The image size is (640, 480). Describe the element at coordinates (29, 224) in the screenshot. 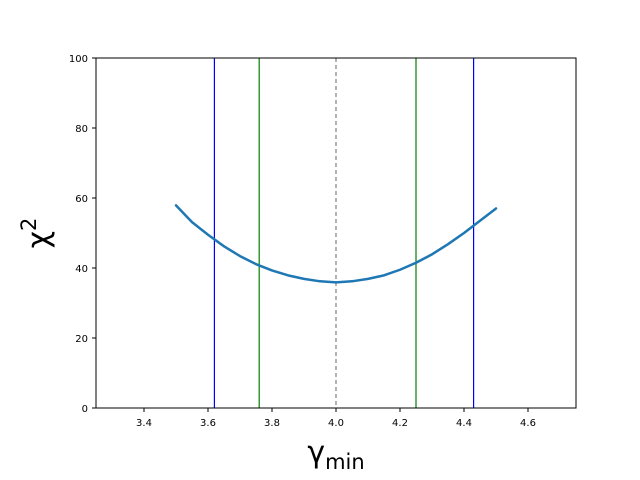

I see `y-axis-label-superscript: 2` at that location.